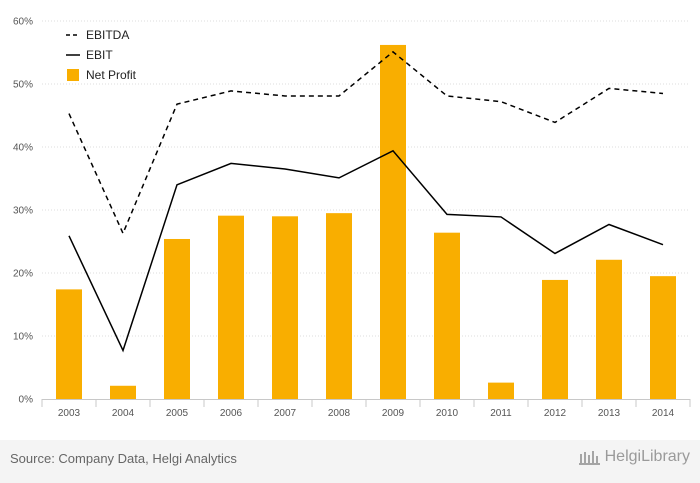  I want to click on x-tick-label: 2011, so click(501, 413).